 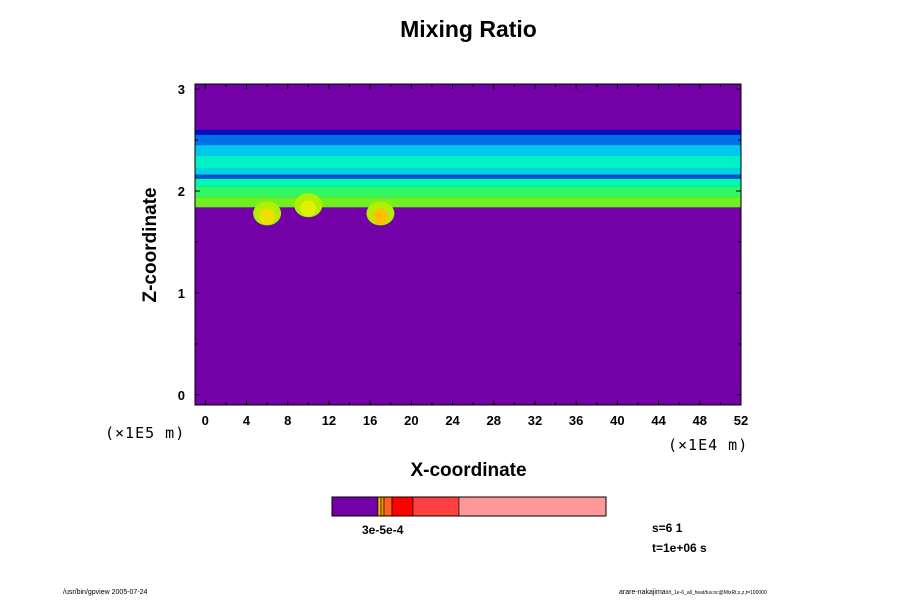 What do you see at coordinates (247, 420) in the screenshot?
I see `x-tick-label: 4` at bounding box center [247, 420].